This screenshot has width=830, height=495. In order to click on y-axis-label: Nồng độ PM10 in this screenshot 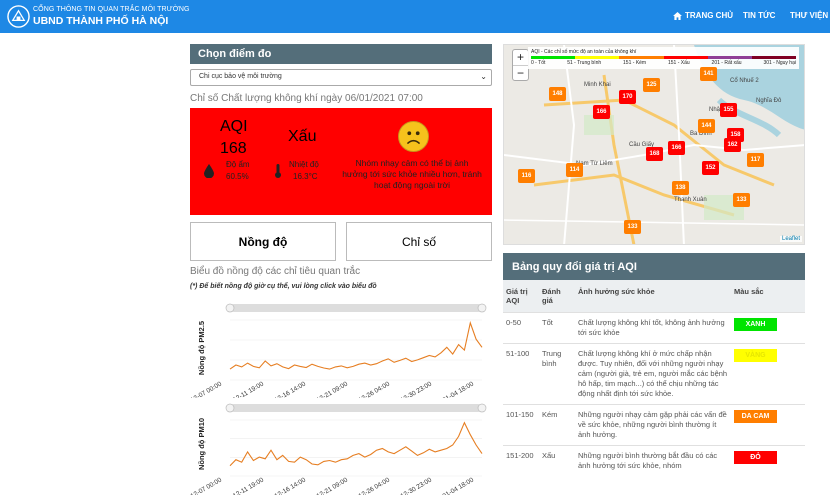, I will do `click(201, 444)`.